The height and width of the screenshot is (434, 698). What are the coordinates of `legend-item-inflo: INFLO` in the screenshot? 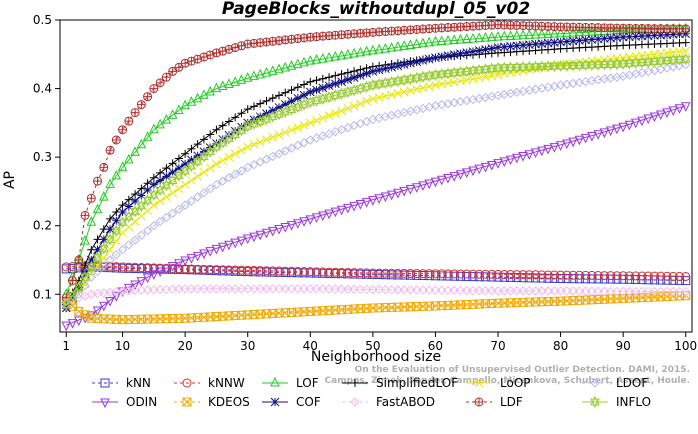 It's located at (616, 402).